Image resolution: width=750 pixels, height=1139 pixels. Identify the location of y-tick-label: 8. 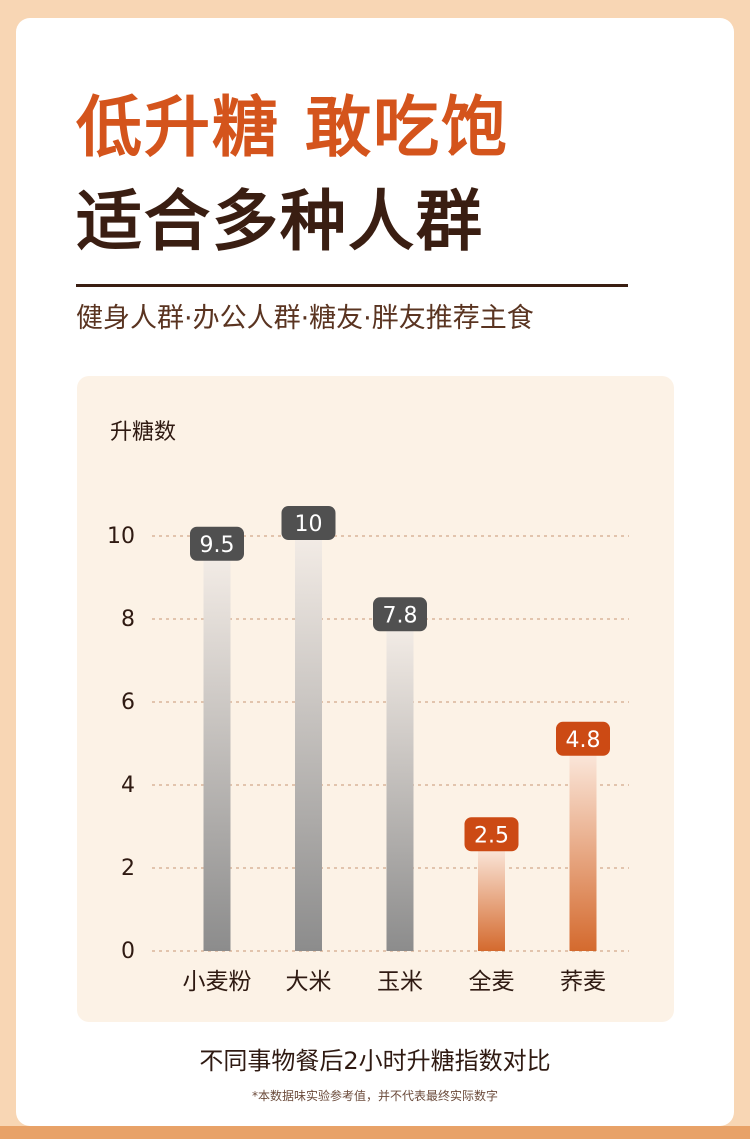
(128, 619).